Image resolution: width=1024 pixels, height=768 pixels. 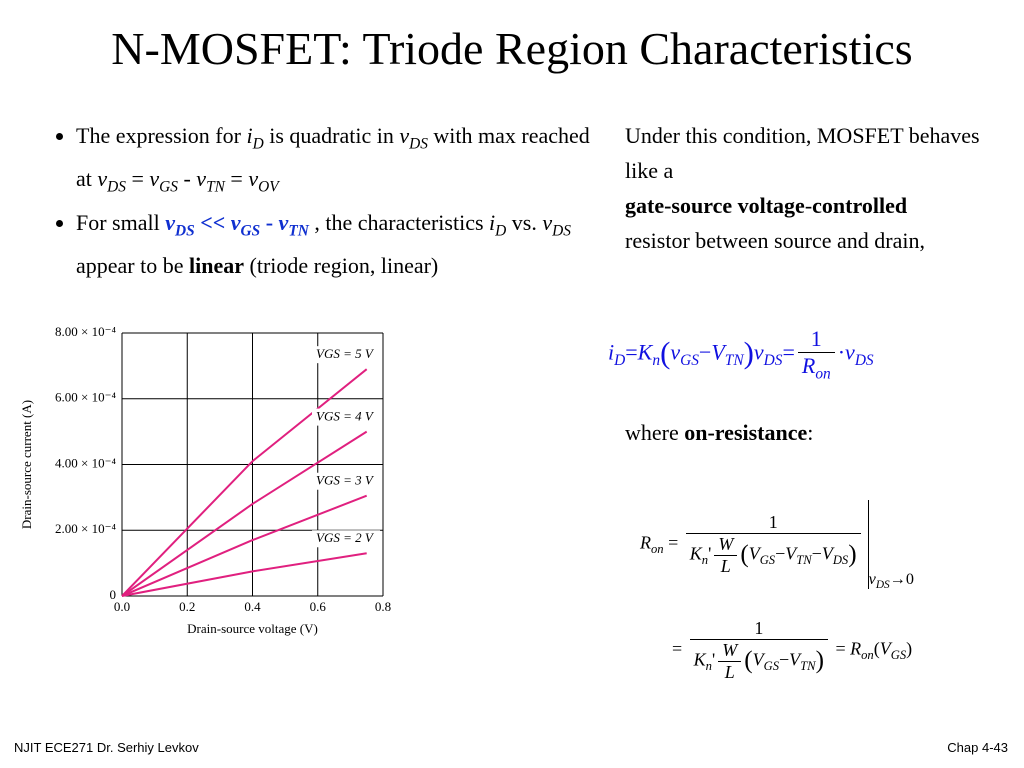 What do you see at coordinates (810, 432) in the screenshot?
I see `text-run: :` at bounding box center [810, 432].